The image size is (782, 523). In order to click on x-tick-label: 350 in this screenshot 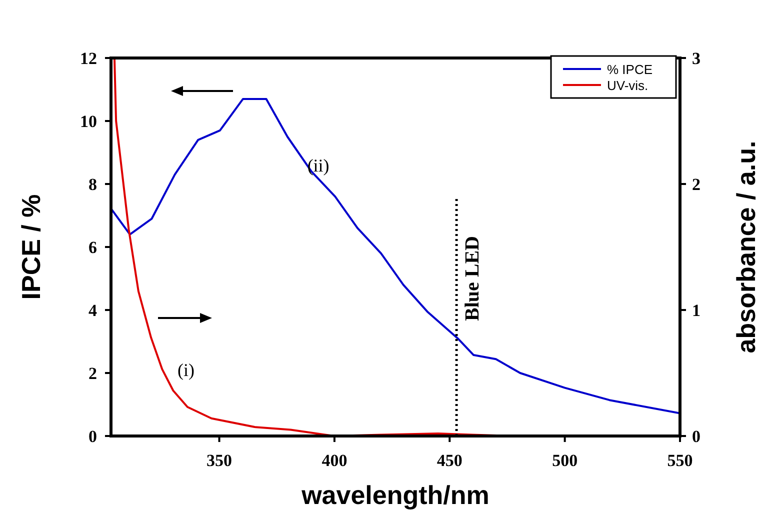, I will do `click(219, 460)`.